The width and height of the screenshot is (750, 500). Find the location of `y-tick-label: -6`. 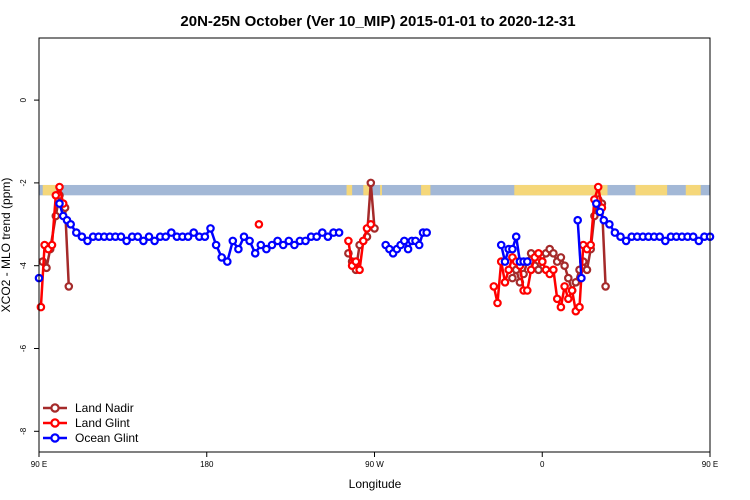

y-tick-label: -6 is located at coordinates (23, 348).